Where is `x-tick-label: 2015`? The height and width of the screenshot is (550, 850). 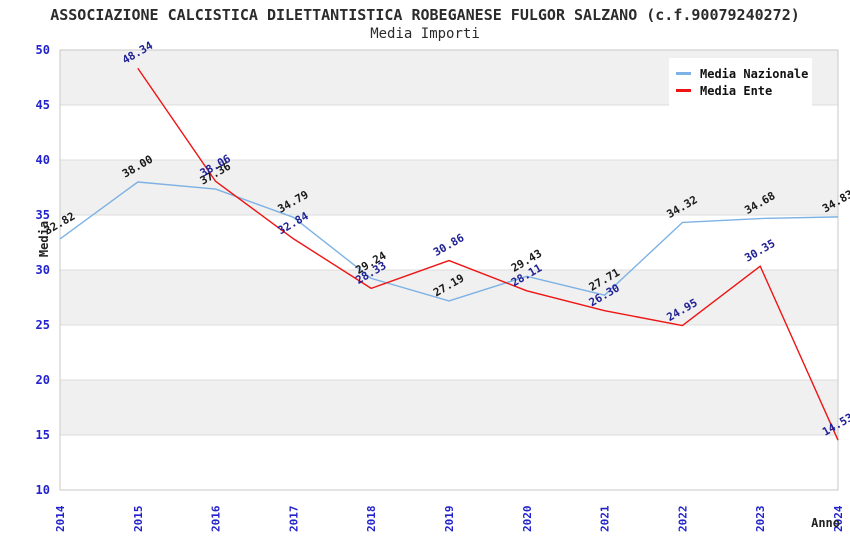
x-tick-label: 2015 is located at coordinates (138, 519).